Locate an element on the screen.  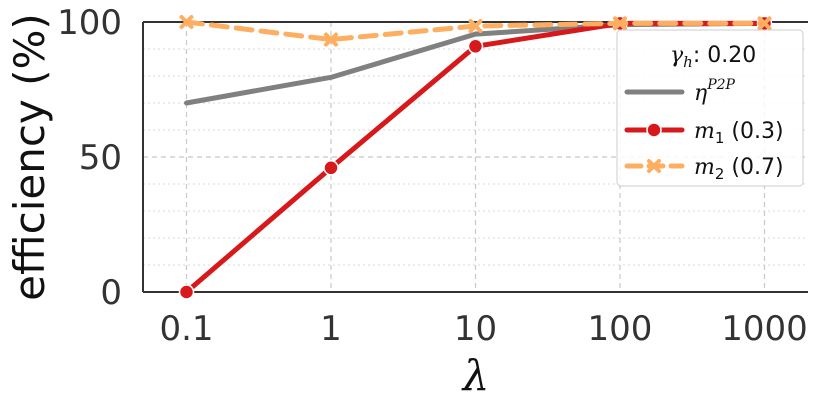
legend-title-sub: h is located at coordinates (688, 62).